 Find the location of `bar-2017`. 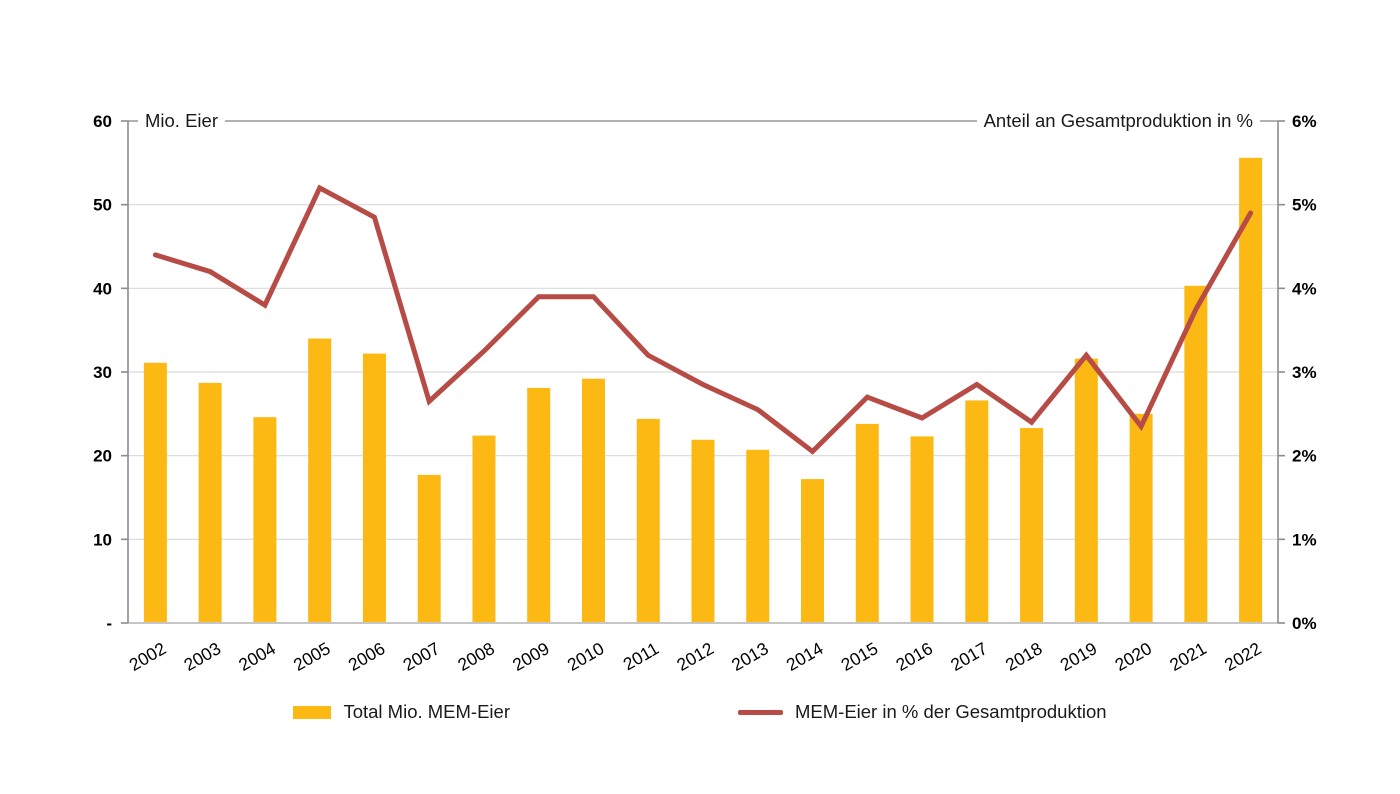

bar-2017 is located at coordinates (977, 511).